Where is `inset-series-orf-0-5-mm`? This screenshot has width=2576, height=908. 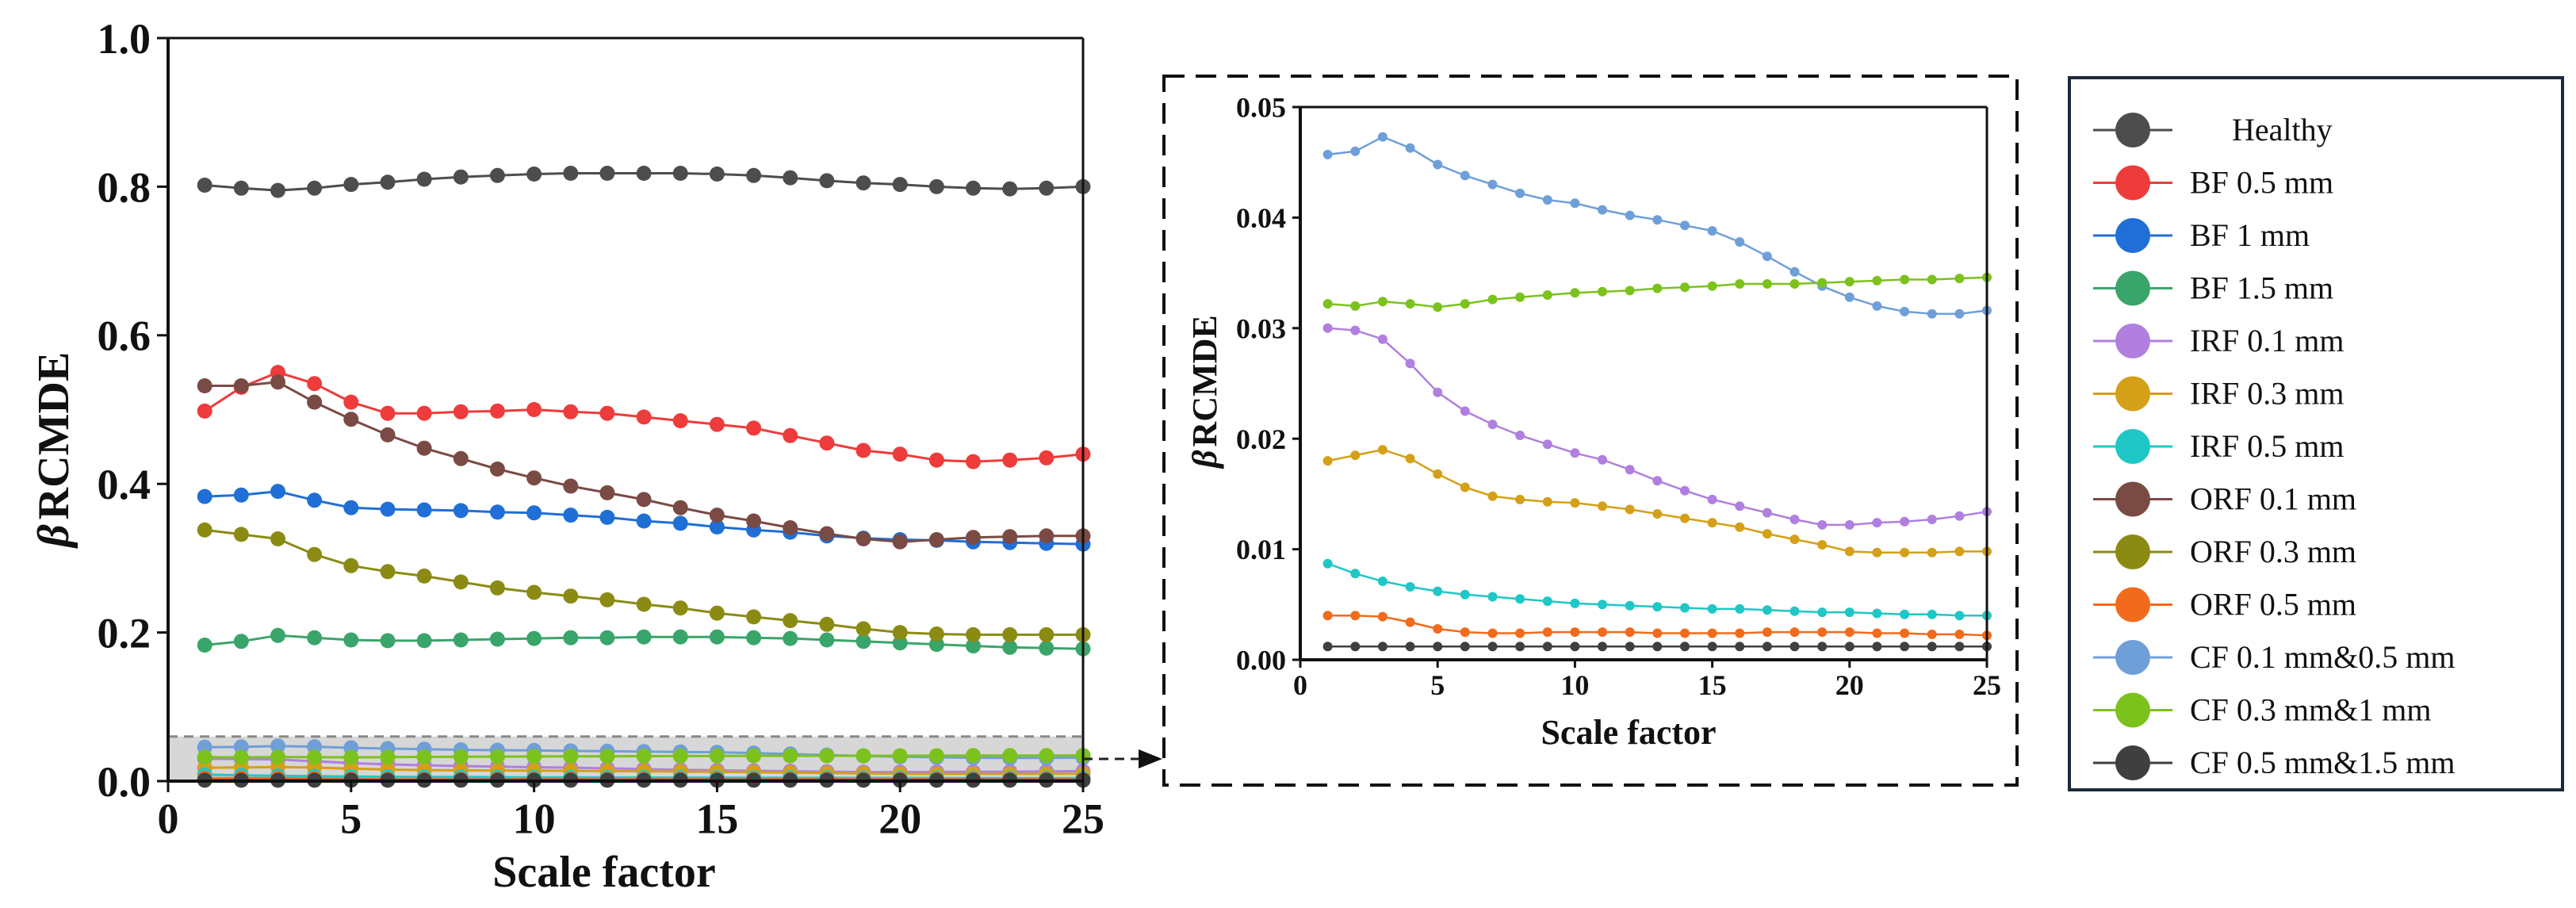
inset-series-orf-0-5-mm is located at coordinates (1657, 626).